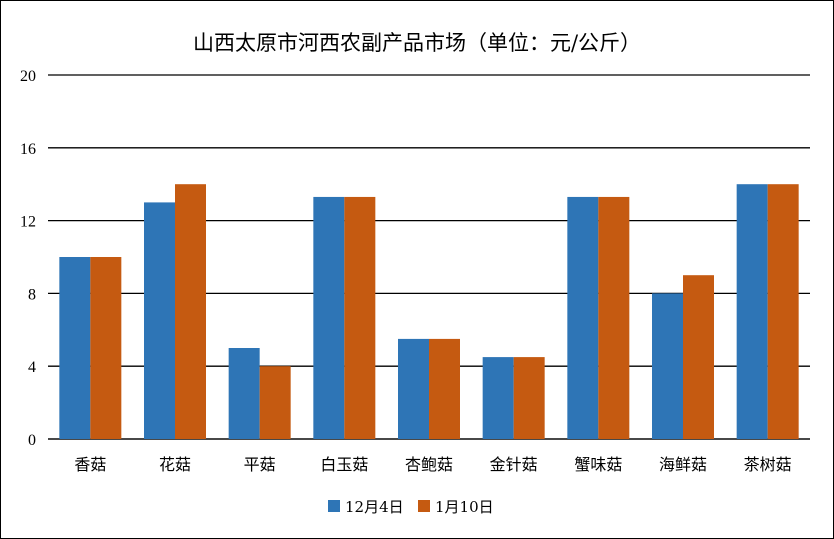 This screenshot has height=539, width=834. What do you see at coordinates (32, 294) in the screenshot?
I see `y-tick-label: 8` at bounding box center [32, 294].